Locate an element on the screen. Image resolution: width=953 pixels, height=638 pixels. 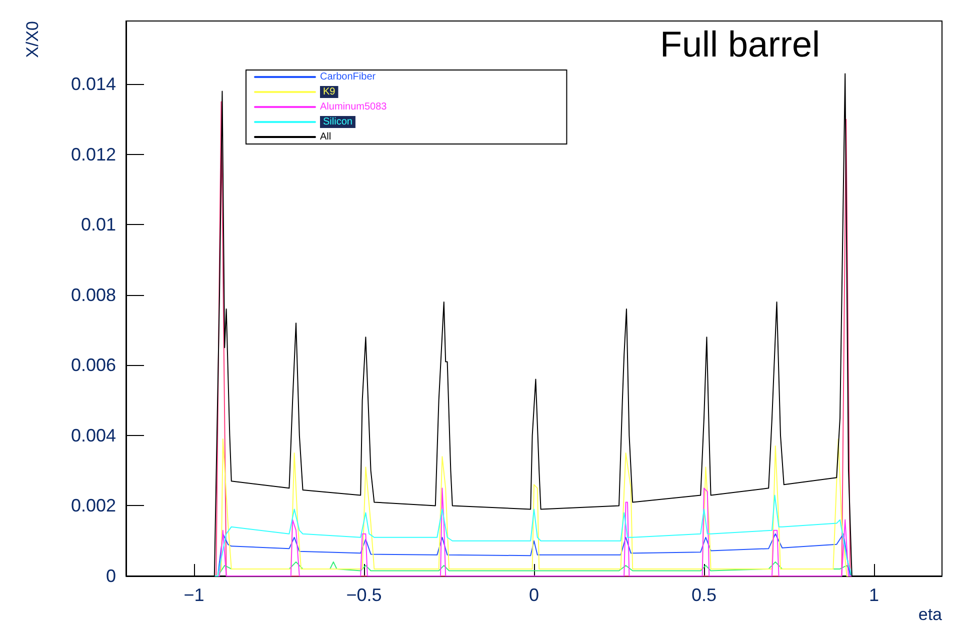
annotation: Full barrel is located at coordinates (740, 44).